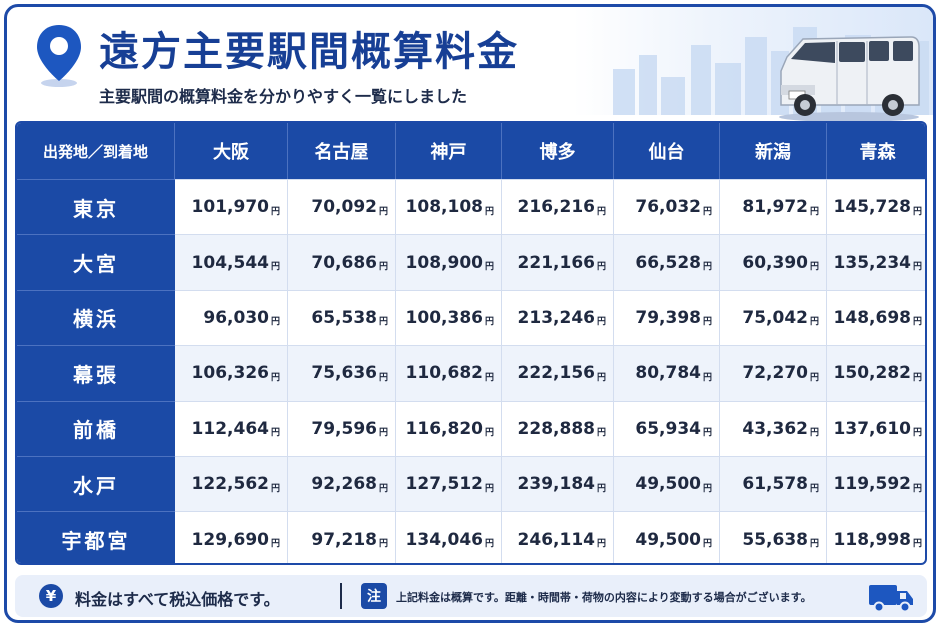 The image size is (940, 627). I want to click on fare-cell: 96,030 円, so click(231, 317).